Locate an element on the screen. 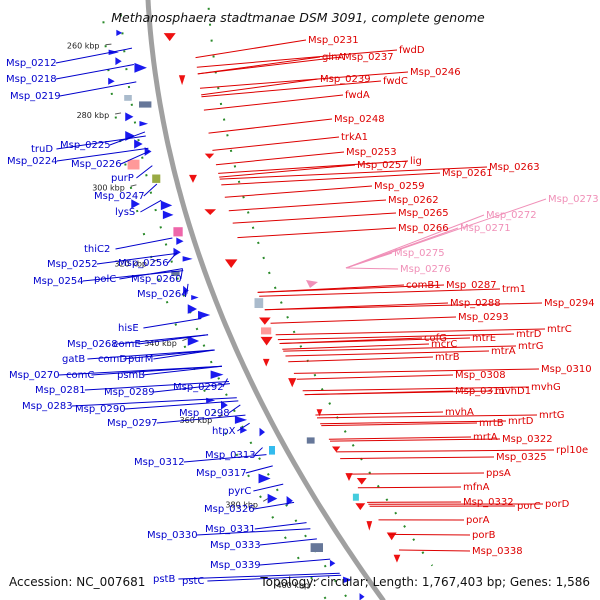 This screenshot has height=600, width=600. gene-label-msp-0225: Msp_0225 is located at coordinates (85, 145).